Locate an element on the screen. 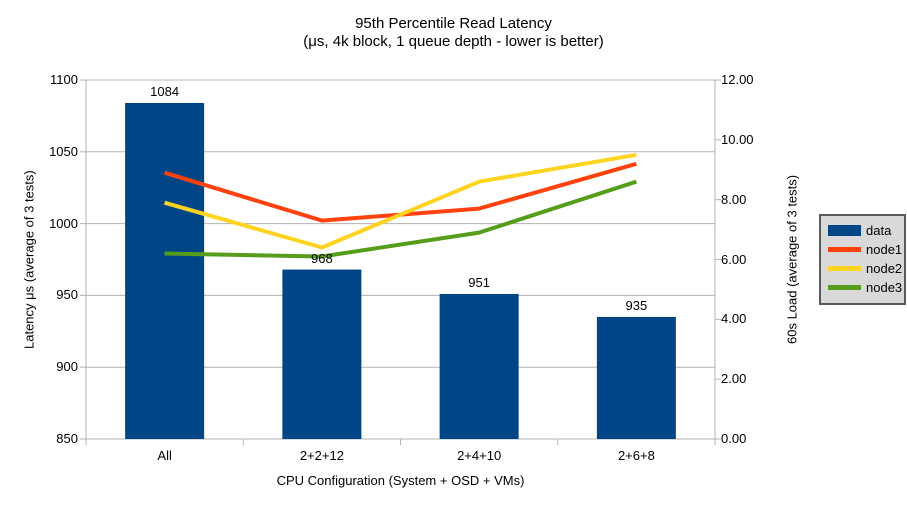  line-node1 is located at coordinates (400, 192).